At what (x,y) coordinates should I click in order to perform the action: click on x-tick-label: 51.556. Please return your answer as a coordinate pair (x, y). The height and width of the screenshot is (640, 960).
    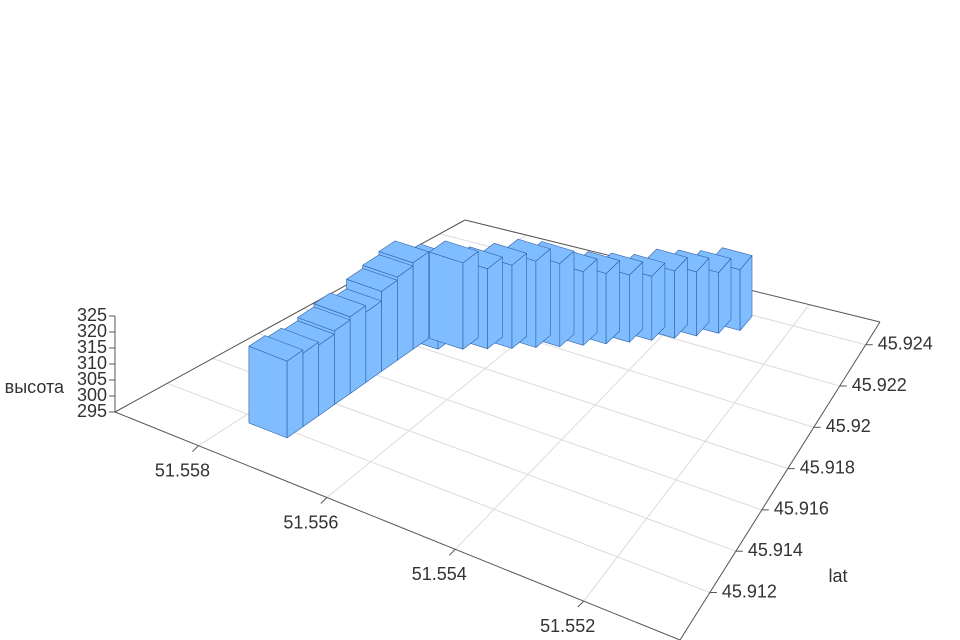
    Looking at the image, I should click on (310, 522).